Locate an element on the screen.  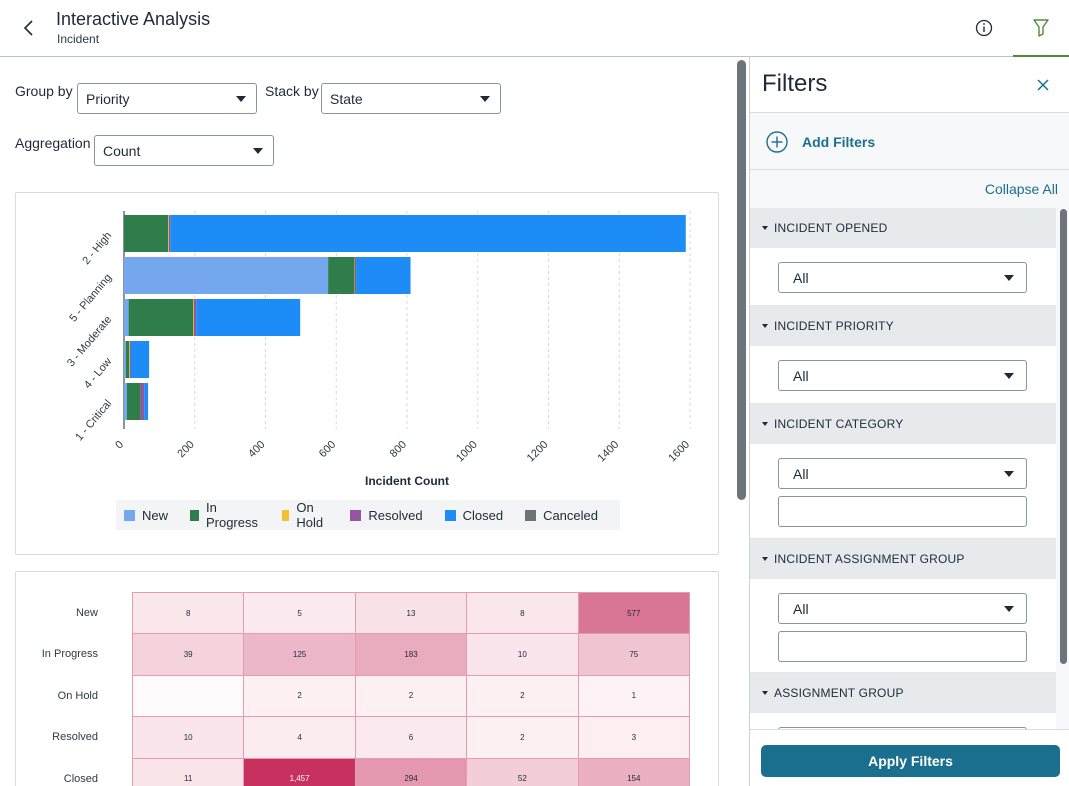
apply-filters-button: Apply Filters is located at coordinates (910, 761).